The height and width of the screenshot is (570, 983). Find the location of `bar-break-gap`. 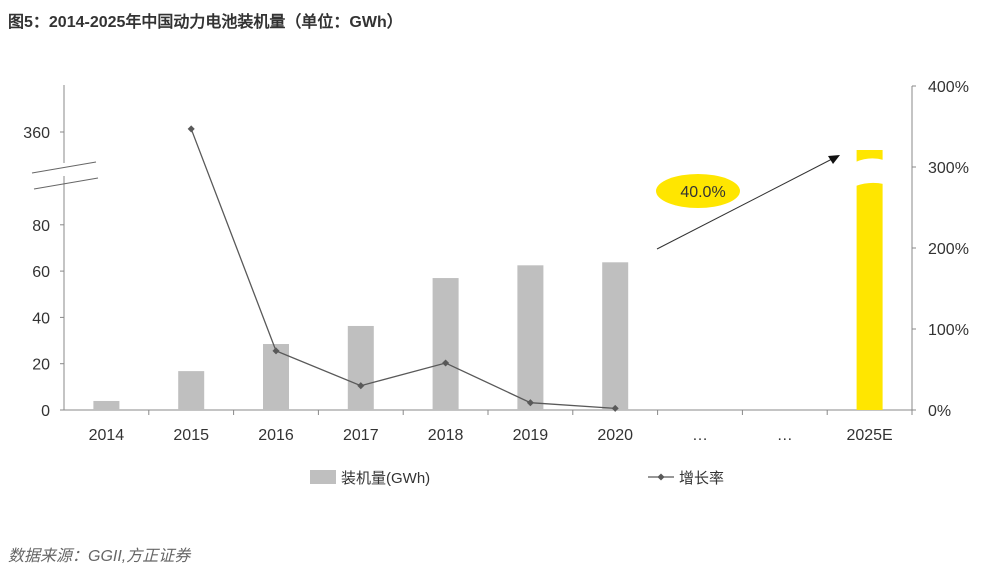

bar-break-gap is located at coordinates (869, 172).